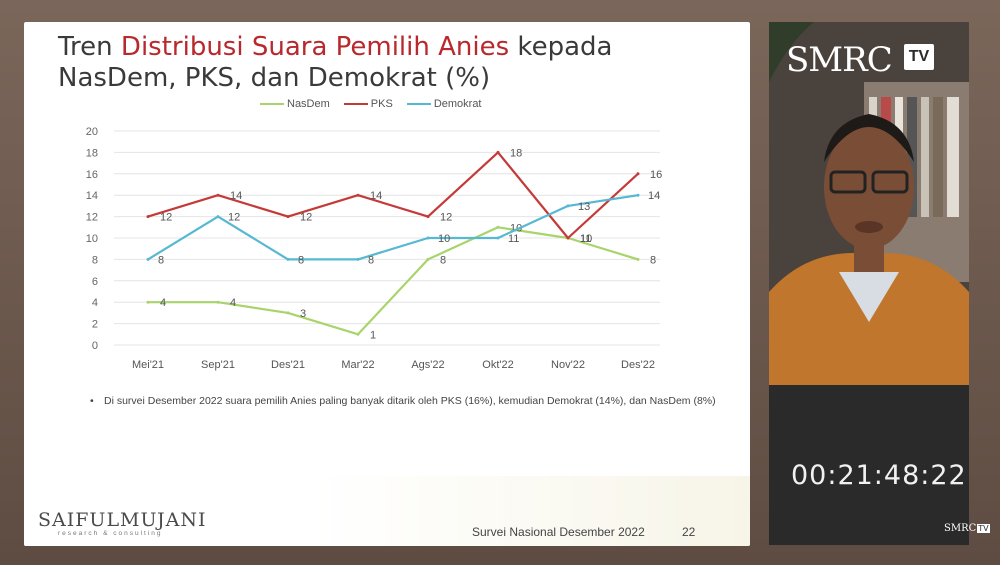  Describe the element at coordinates (457, 104) in the screenshot. I see `legend-label-demokrat: Demokrat` at that location.